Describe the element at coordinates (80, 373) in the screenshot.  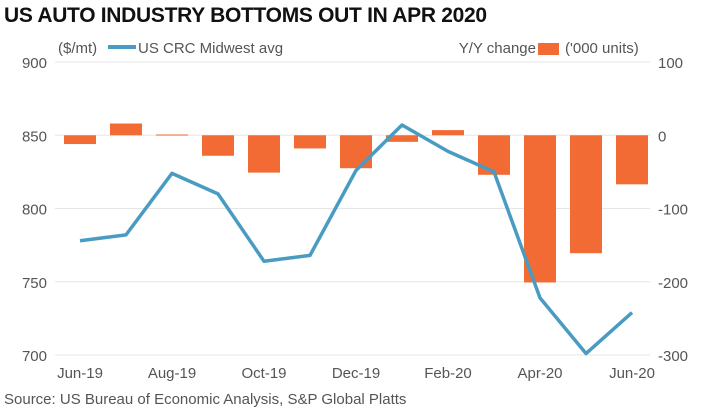
I see `x-tick-label: Jun-19` at that location.